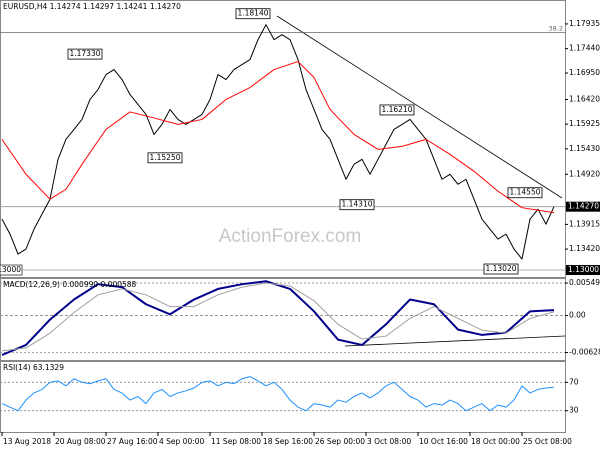  I want to click on y-tick-label: 1.14920, so click(584, 173).